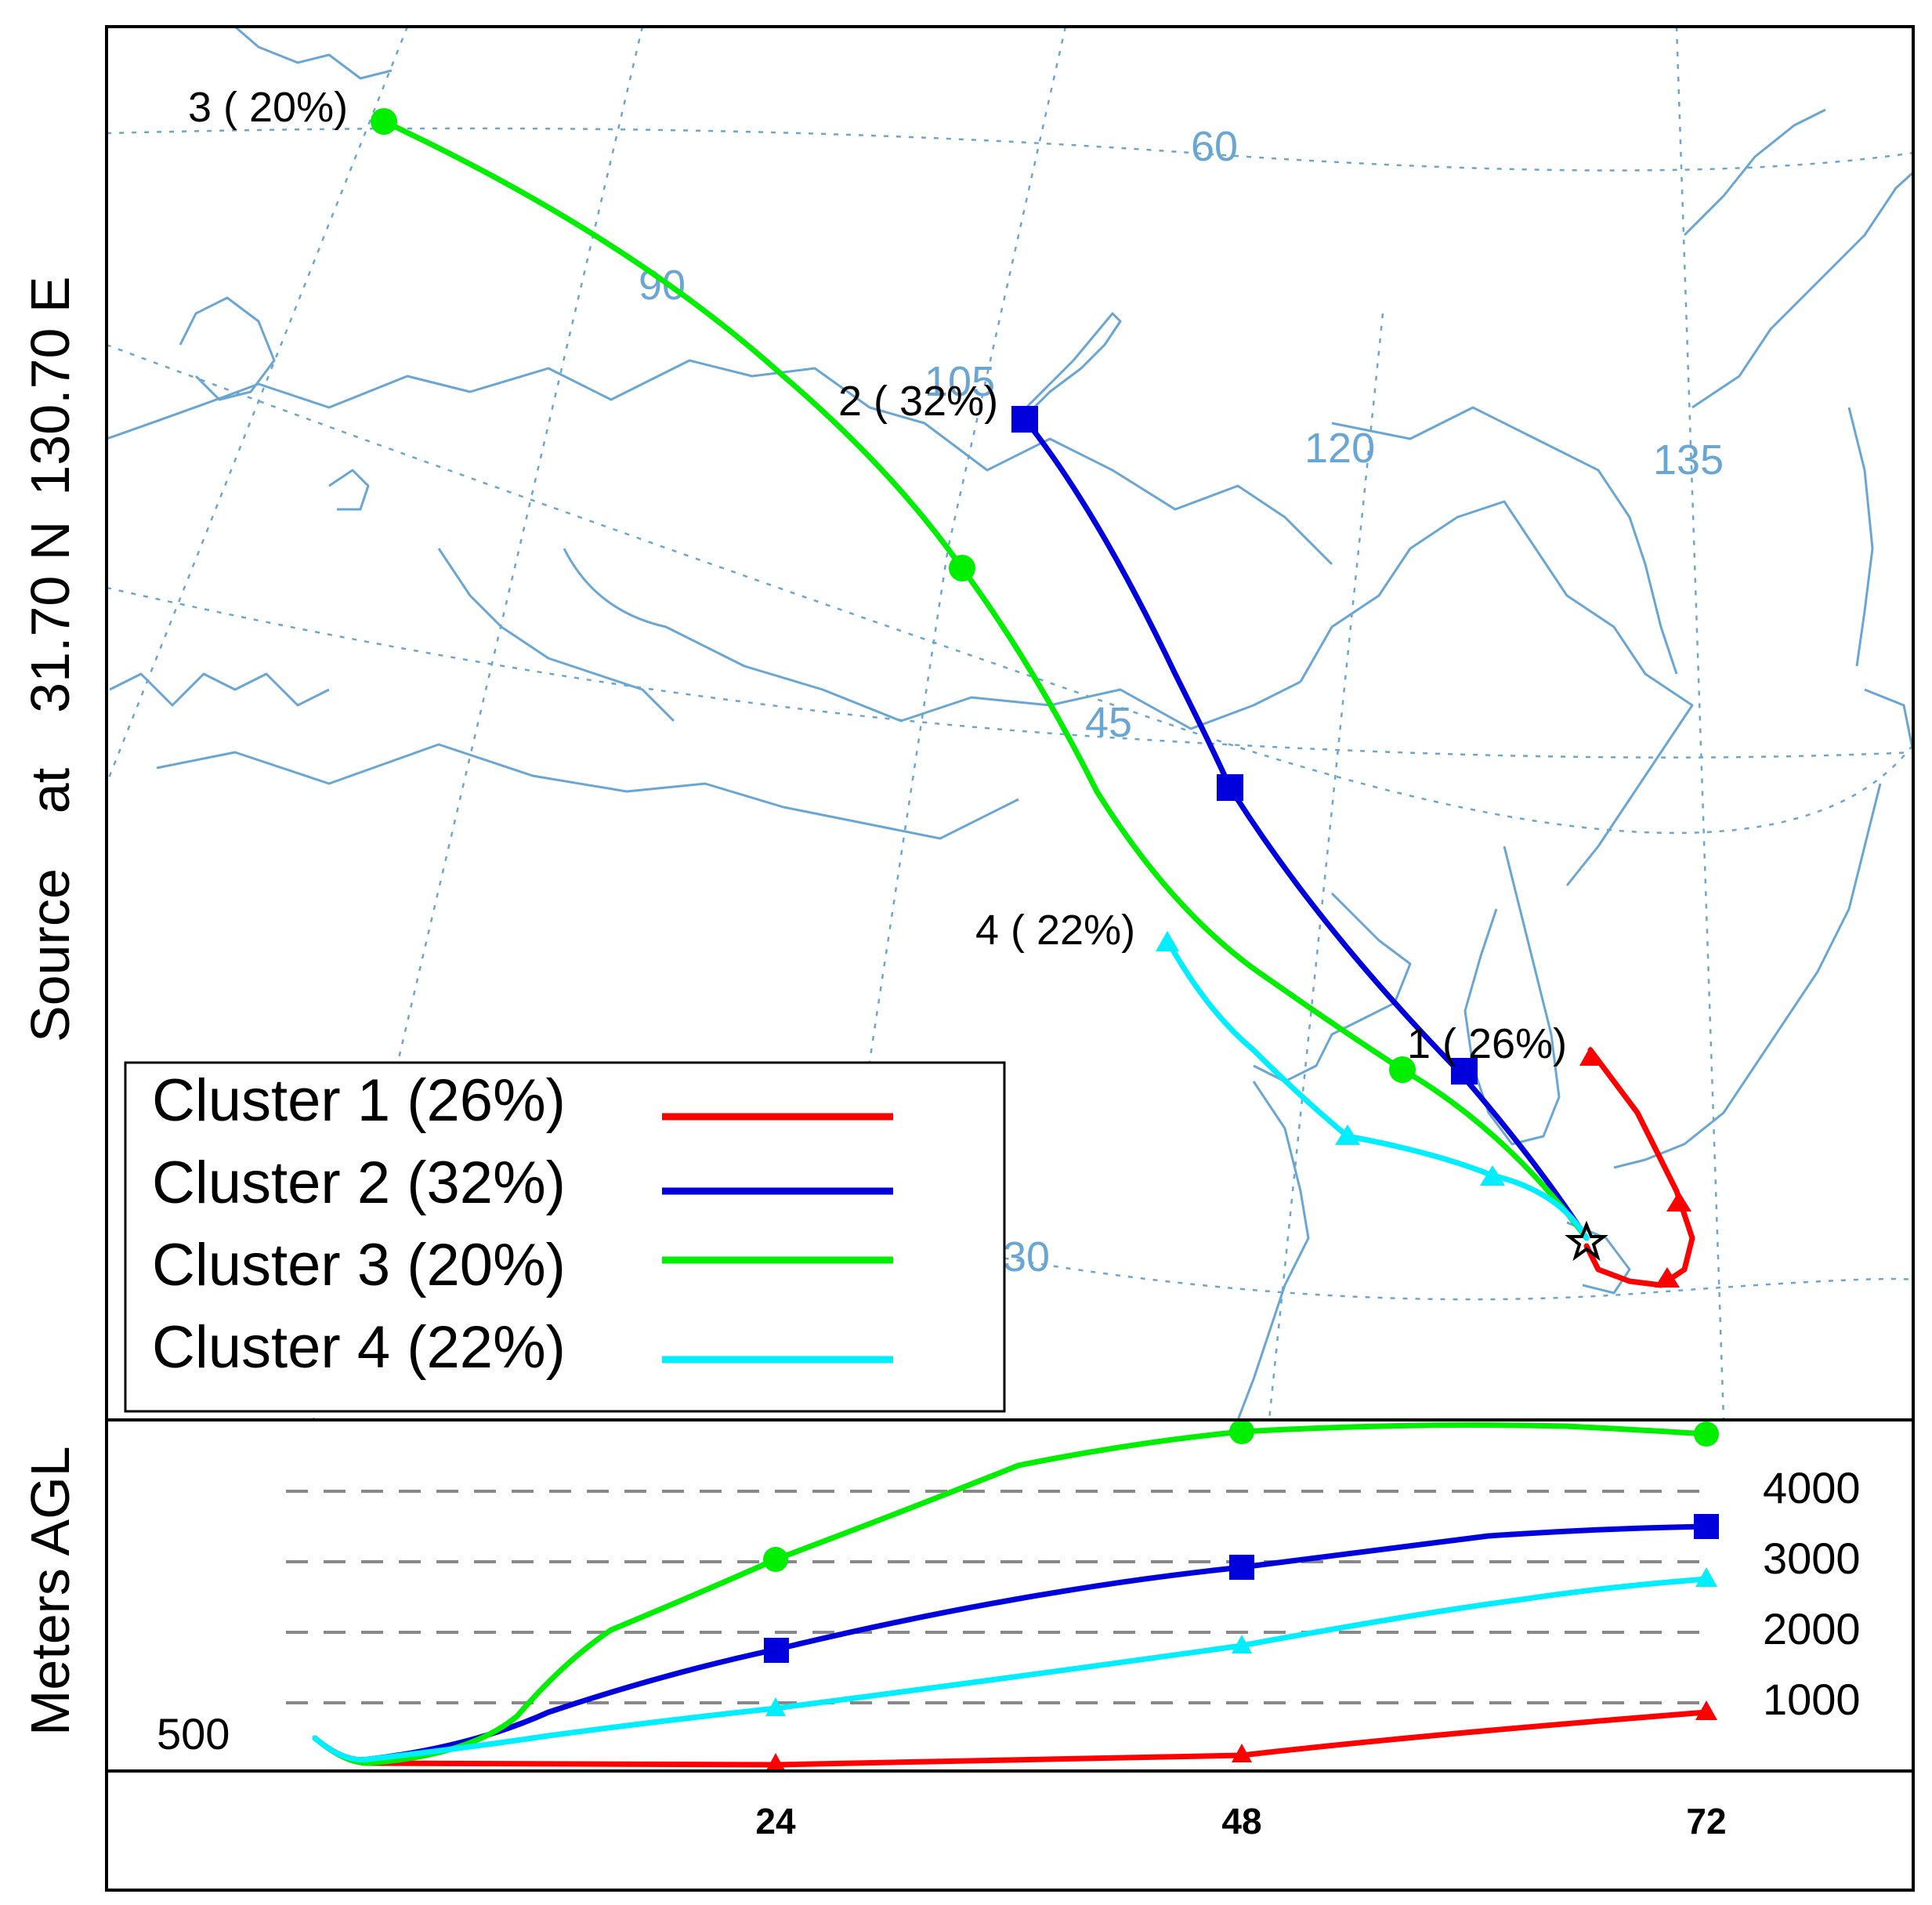 This screenshot has width=1932, height=1905. I want to click on border-russia-far-east, so click(1504, 540).